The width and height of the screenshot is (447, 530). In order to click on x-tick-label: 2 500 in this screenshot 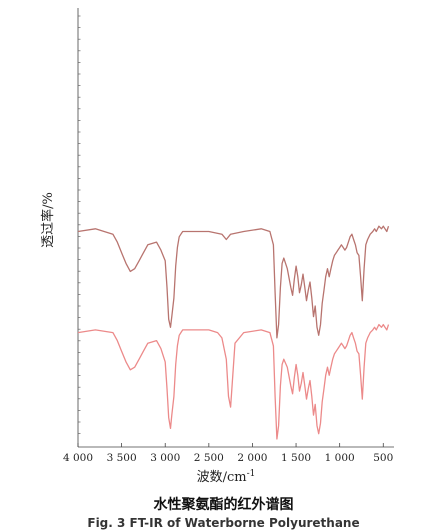, I will do `click(209, 458)`.